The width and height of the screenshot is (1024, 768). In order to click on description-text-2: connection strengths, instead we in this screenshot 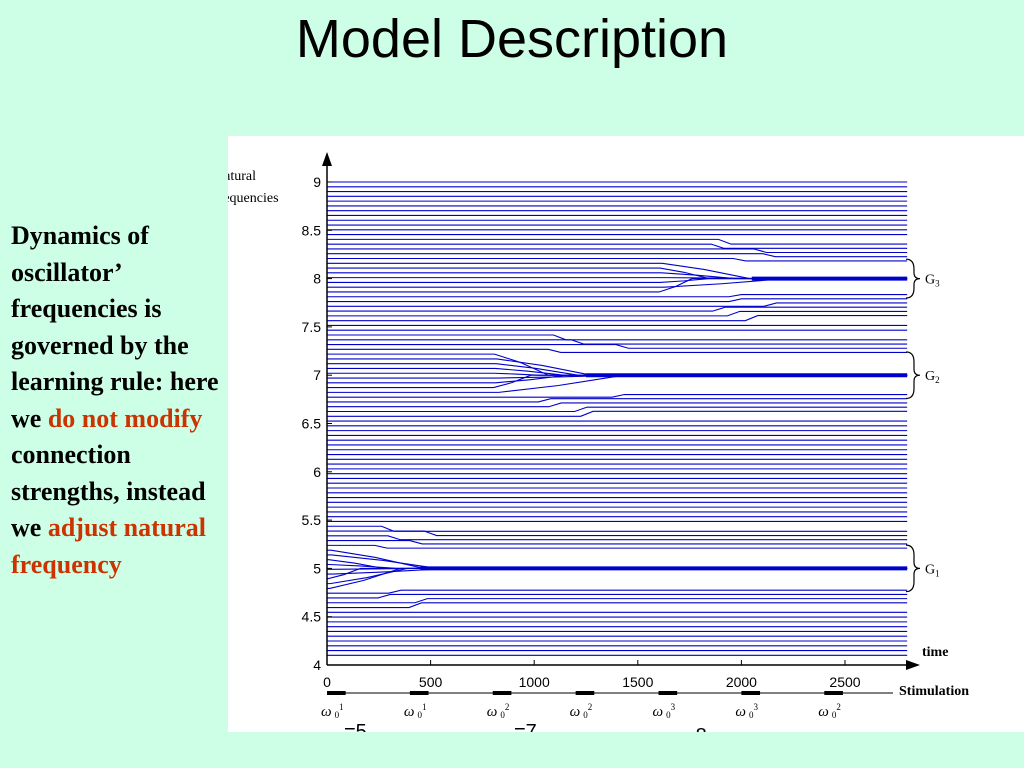, I will do `click(108, 491)`.